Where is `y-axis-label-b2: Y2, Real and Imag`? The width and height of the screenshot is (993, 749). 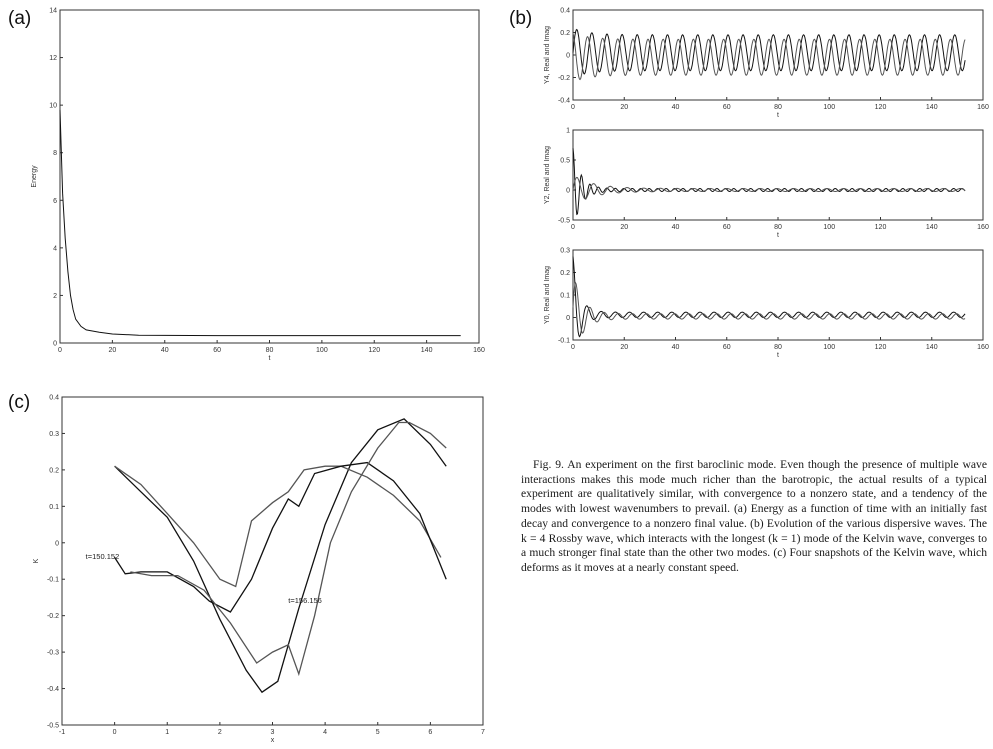 y-axis-label-b2: Y2, Real and Imag is located at coordinates (547, 175).